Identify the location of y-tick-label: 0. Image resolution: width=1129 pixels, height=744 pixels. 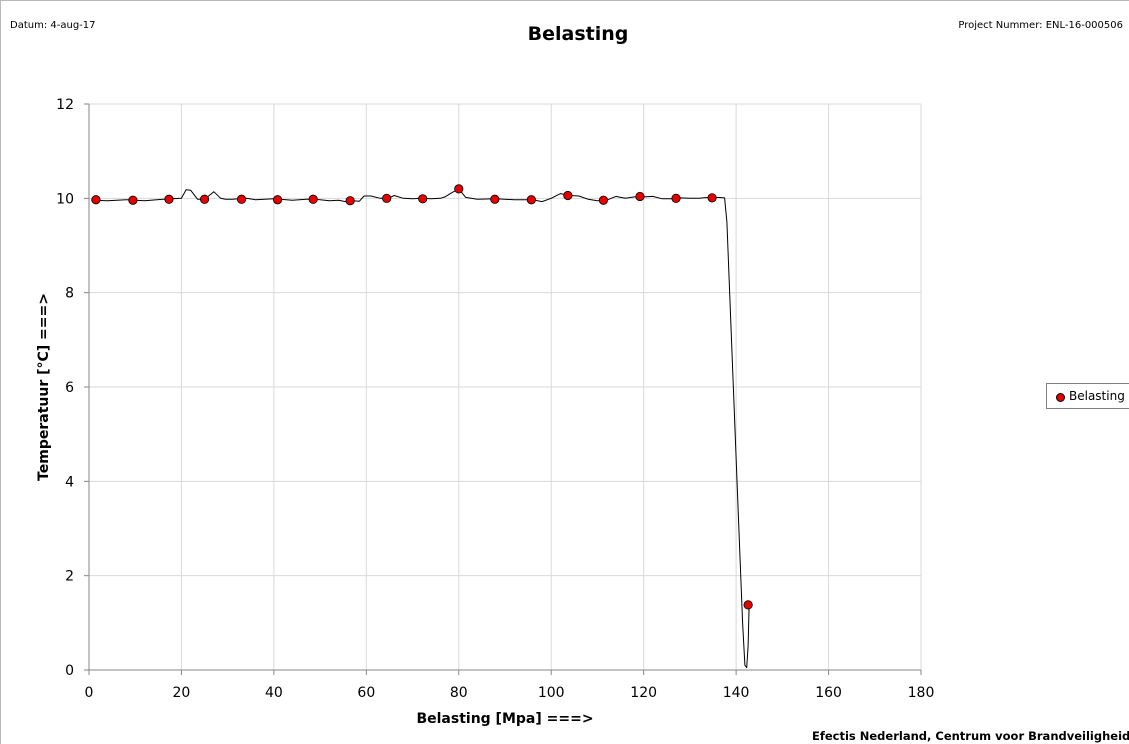
(69, 671).